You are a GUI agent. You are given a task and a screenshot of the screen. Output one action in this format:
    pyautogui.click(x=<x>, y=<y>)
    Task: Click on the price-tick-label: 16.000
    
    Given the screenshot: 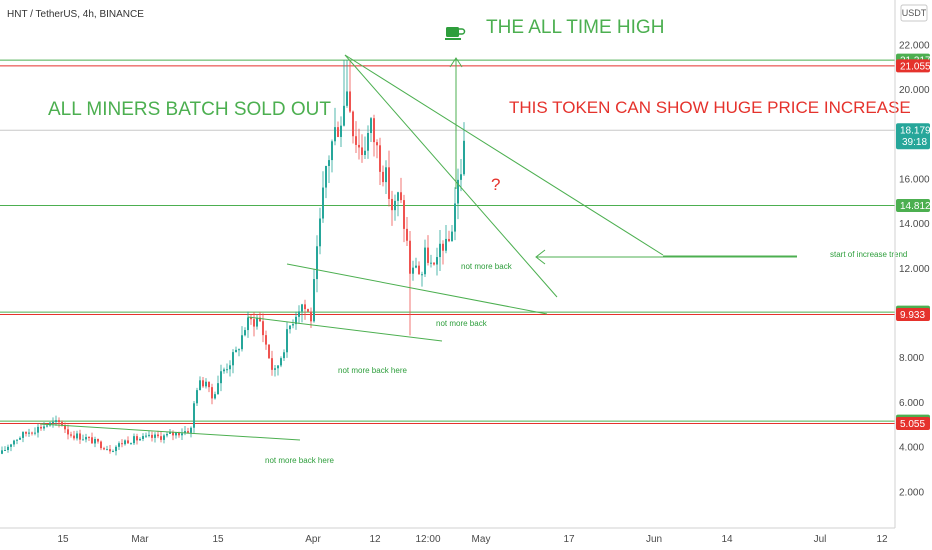 What is the action you would take?
    pyautogui.click(x=914, y=179)
    